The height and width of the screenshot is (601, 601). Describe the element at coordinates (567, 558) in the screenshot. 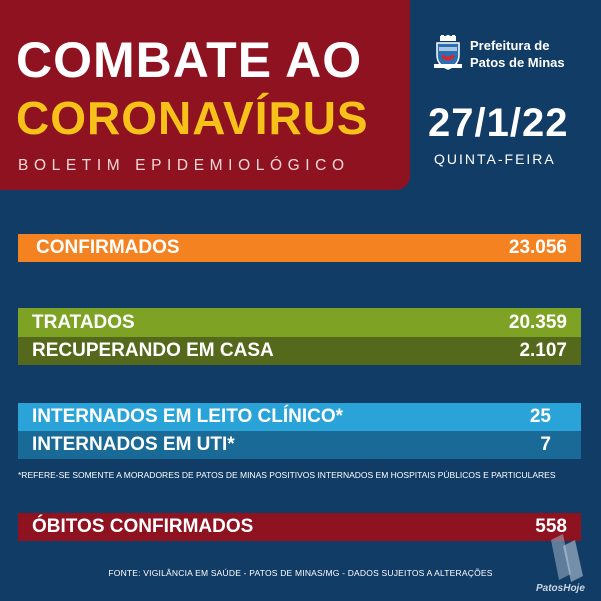

I see `patoshoje-logo-icon` at that location.